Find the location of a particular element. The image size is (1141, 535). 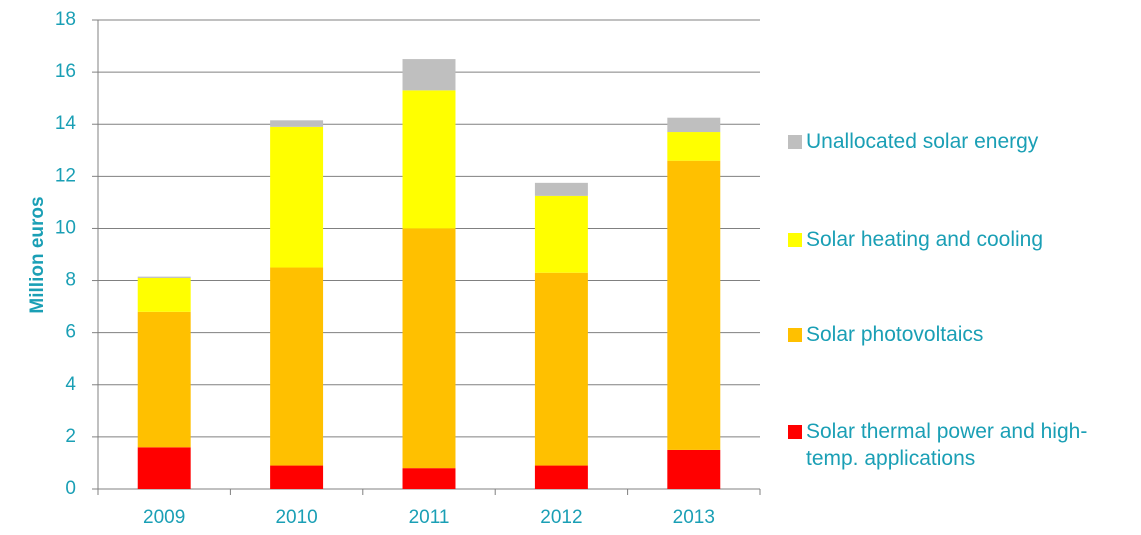

y-tick-label: 16 is located at coordinates (65, 71).